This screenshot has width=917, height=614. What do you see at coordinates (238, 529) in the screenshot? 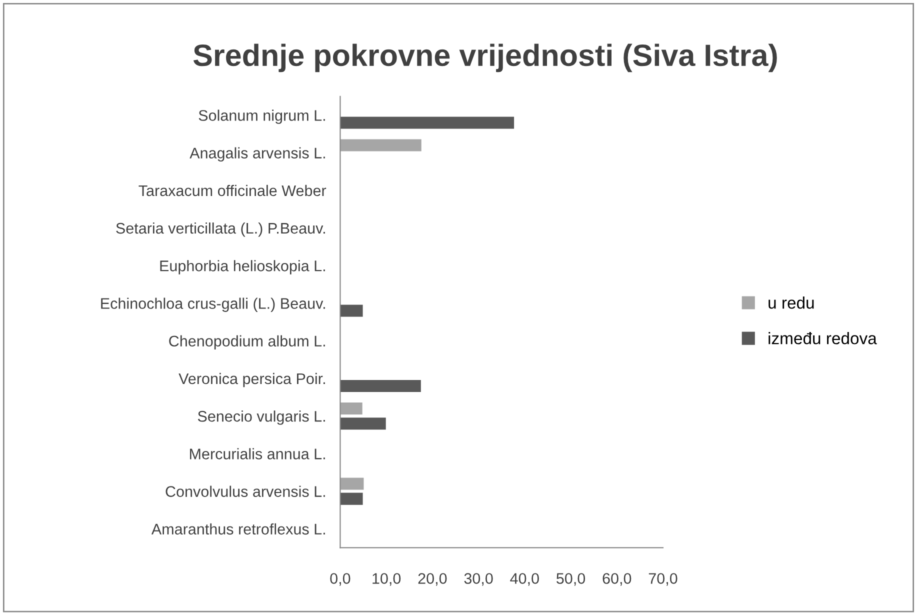
I see `y-tick-label: Amaranthus retroflexus L.` at bounding box center [238, 529].